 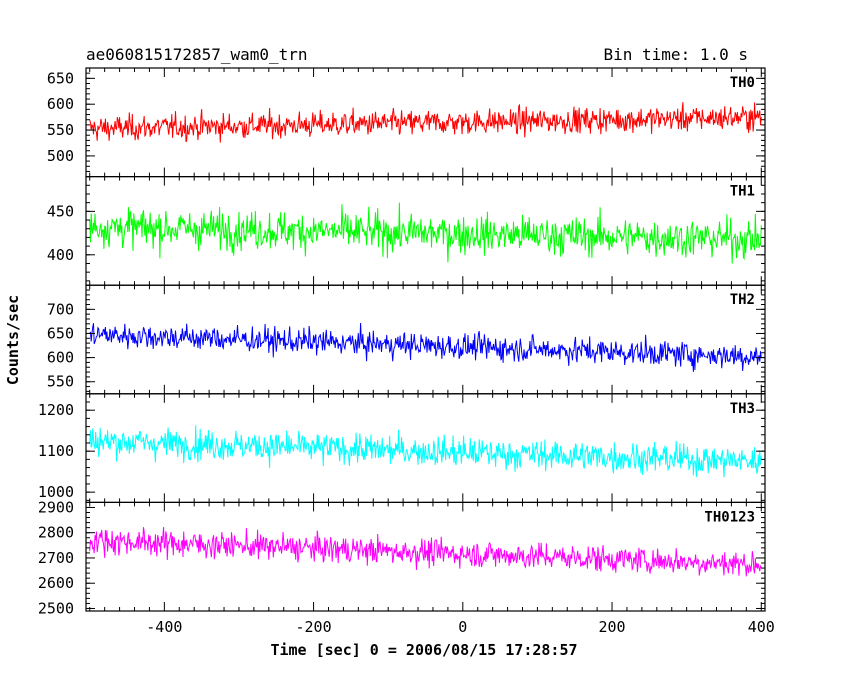 What do you see at coordinates (56, 608) in the screenshot?
I see `y-tick-label: 2500` at bounding box center [56, 608].